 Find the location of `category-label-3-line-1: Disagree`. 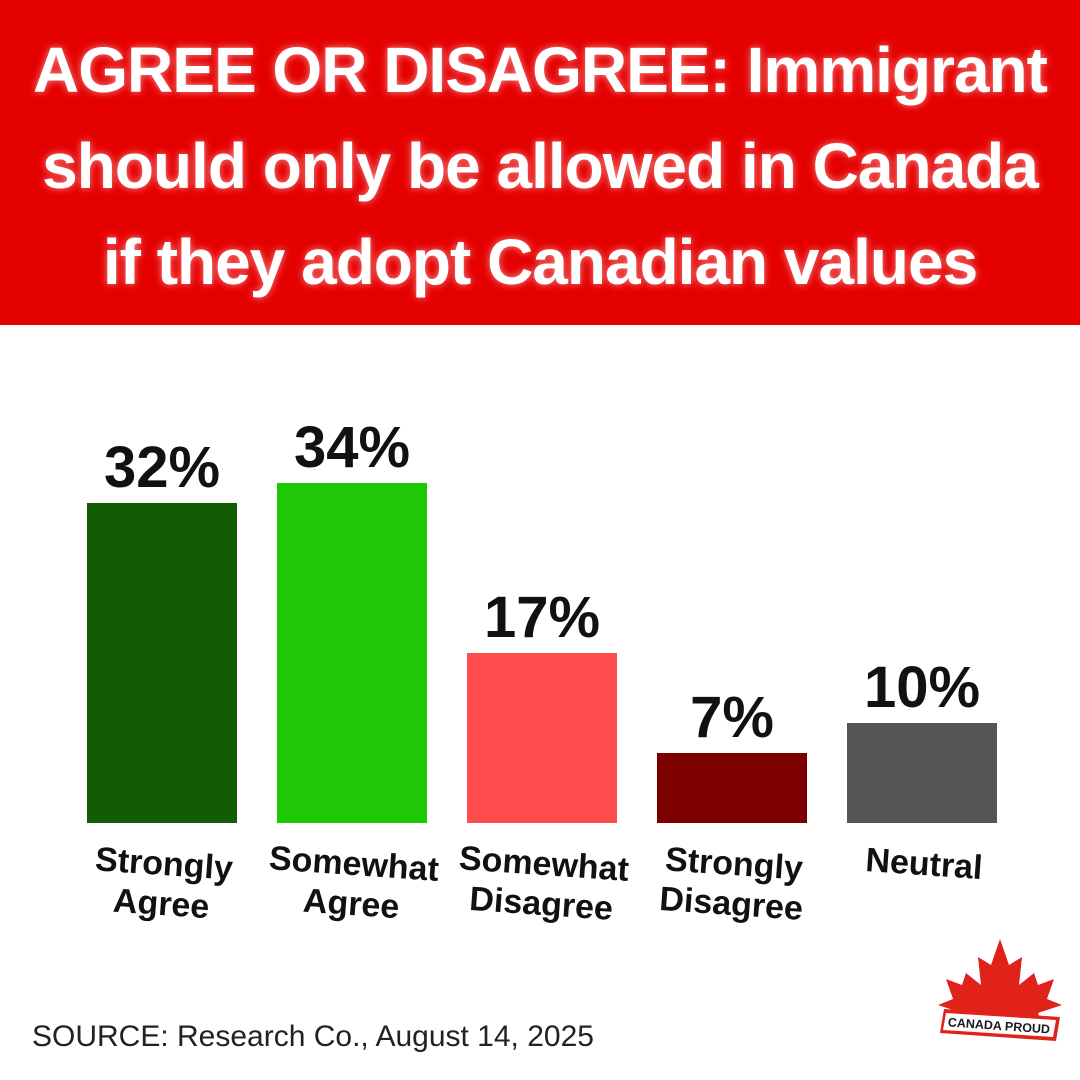

category-label-3-line-1: Disagree is located at coordinates (731, 904).